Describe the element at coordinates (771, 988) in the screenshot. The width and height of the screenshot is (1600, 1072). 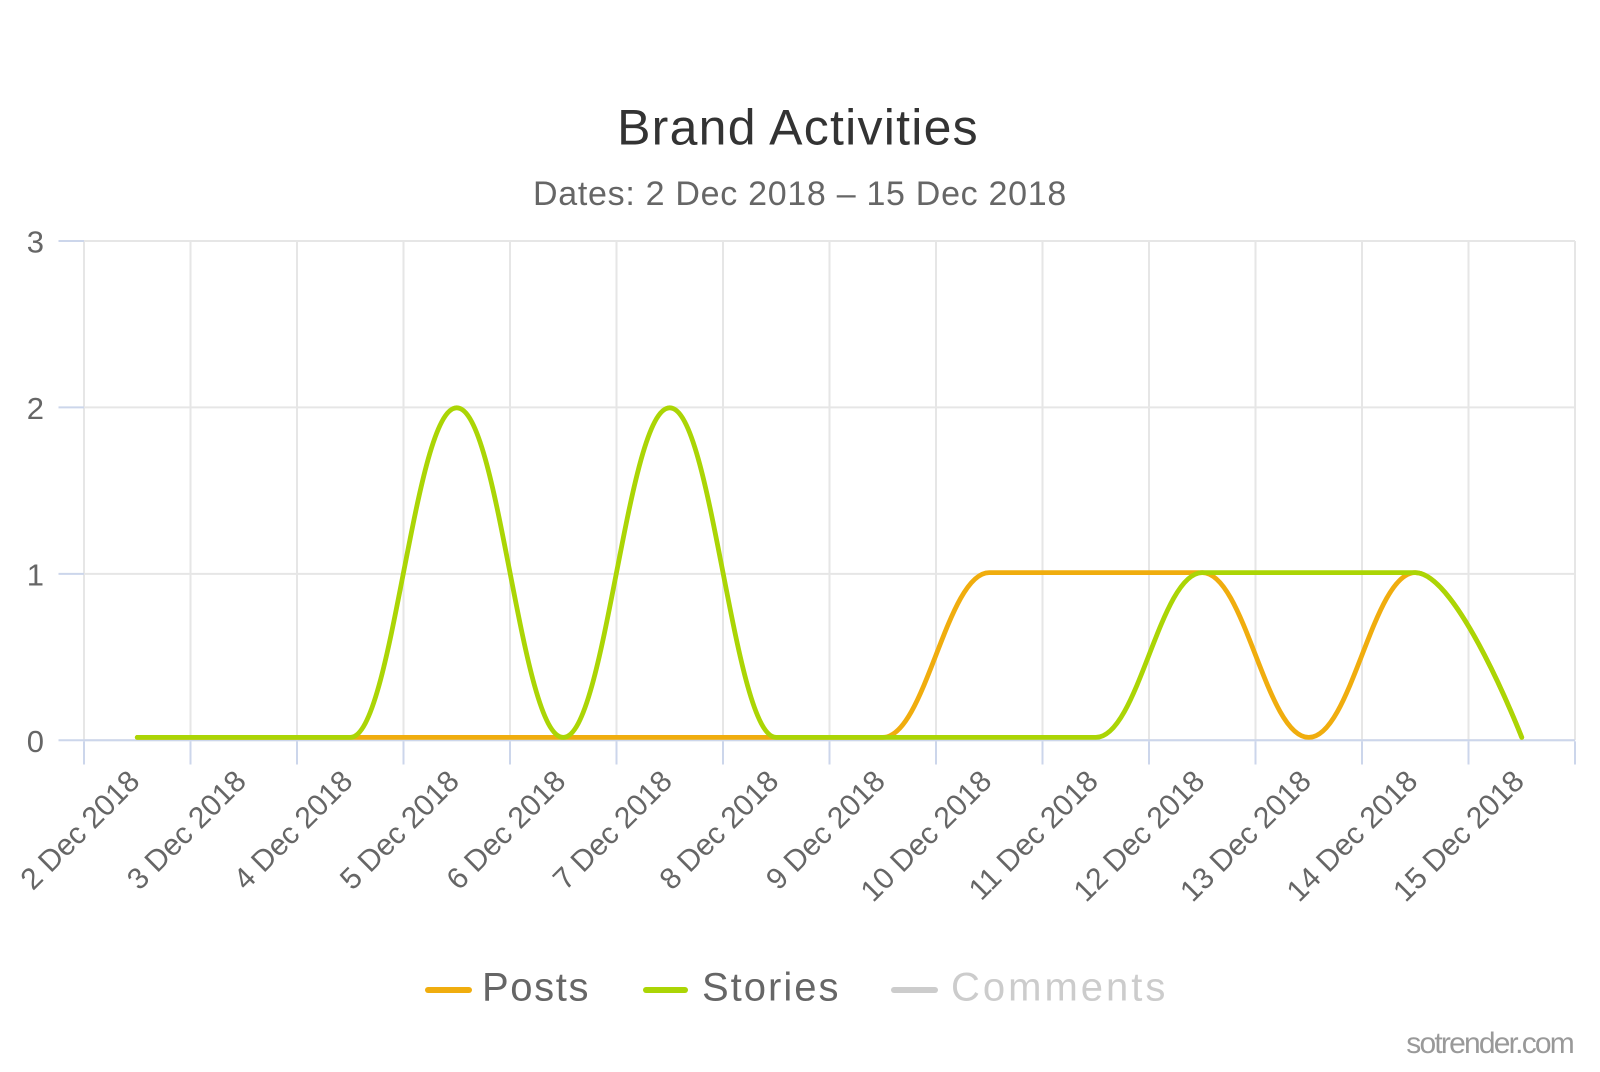
I see `svg-text: Stories` at that location.